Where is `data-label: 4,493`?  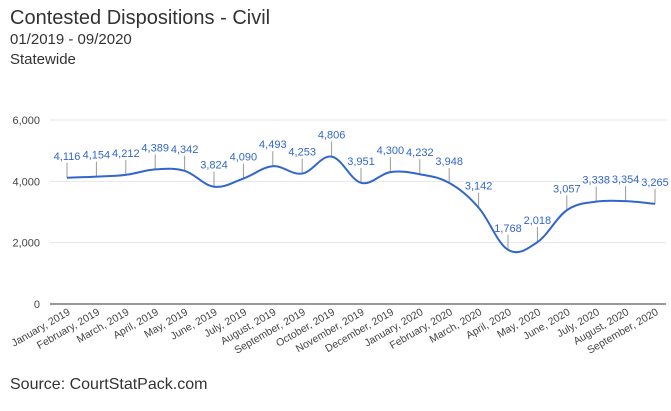 data-label: 4,493 is located at coordinates (273, 145).